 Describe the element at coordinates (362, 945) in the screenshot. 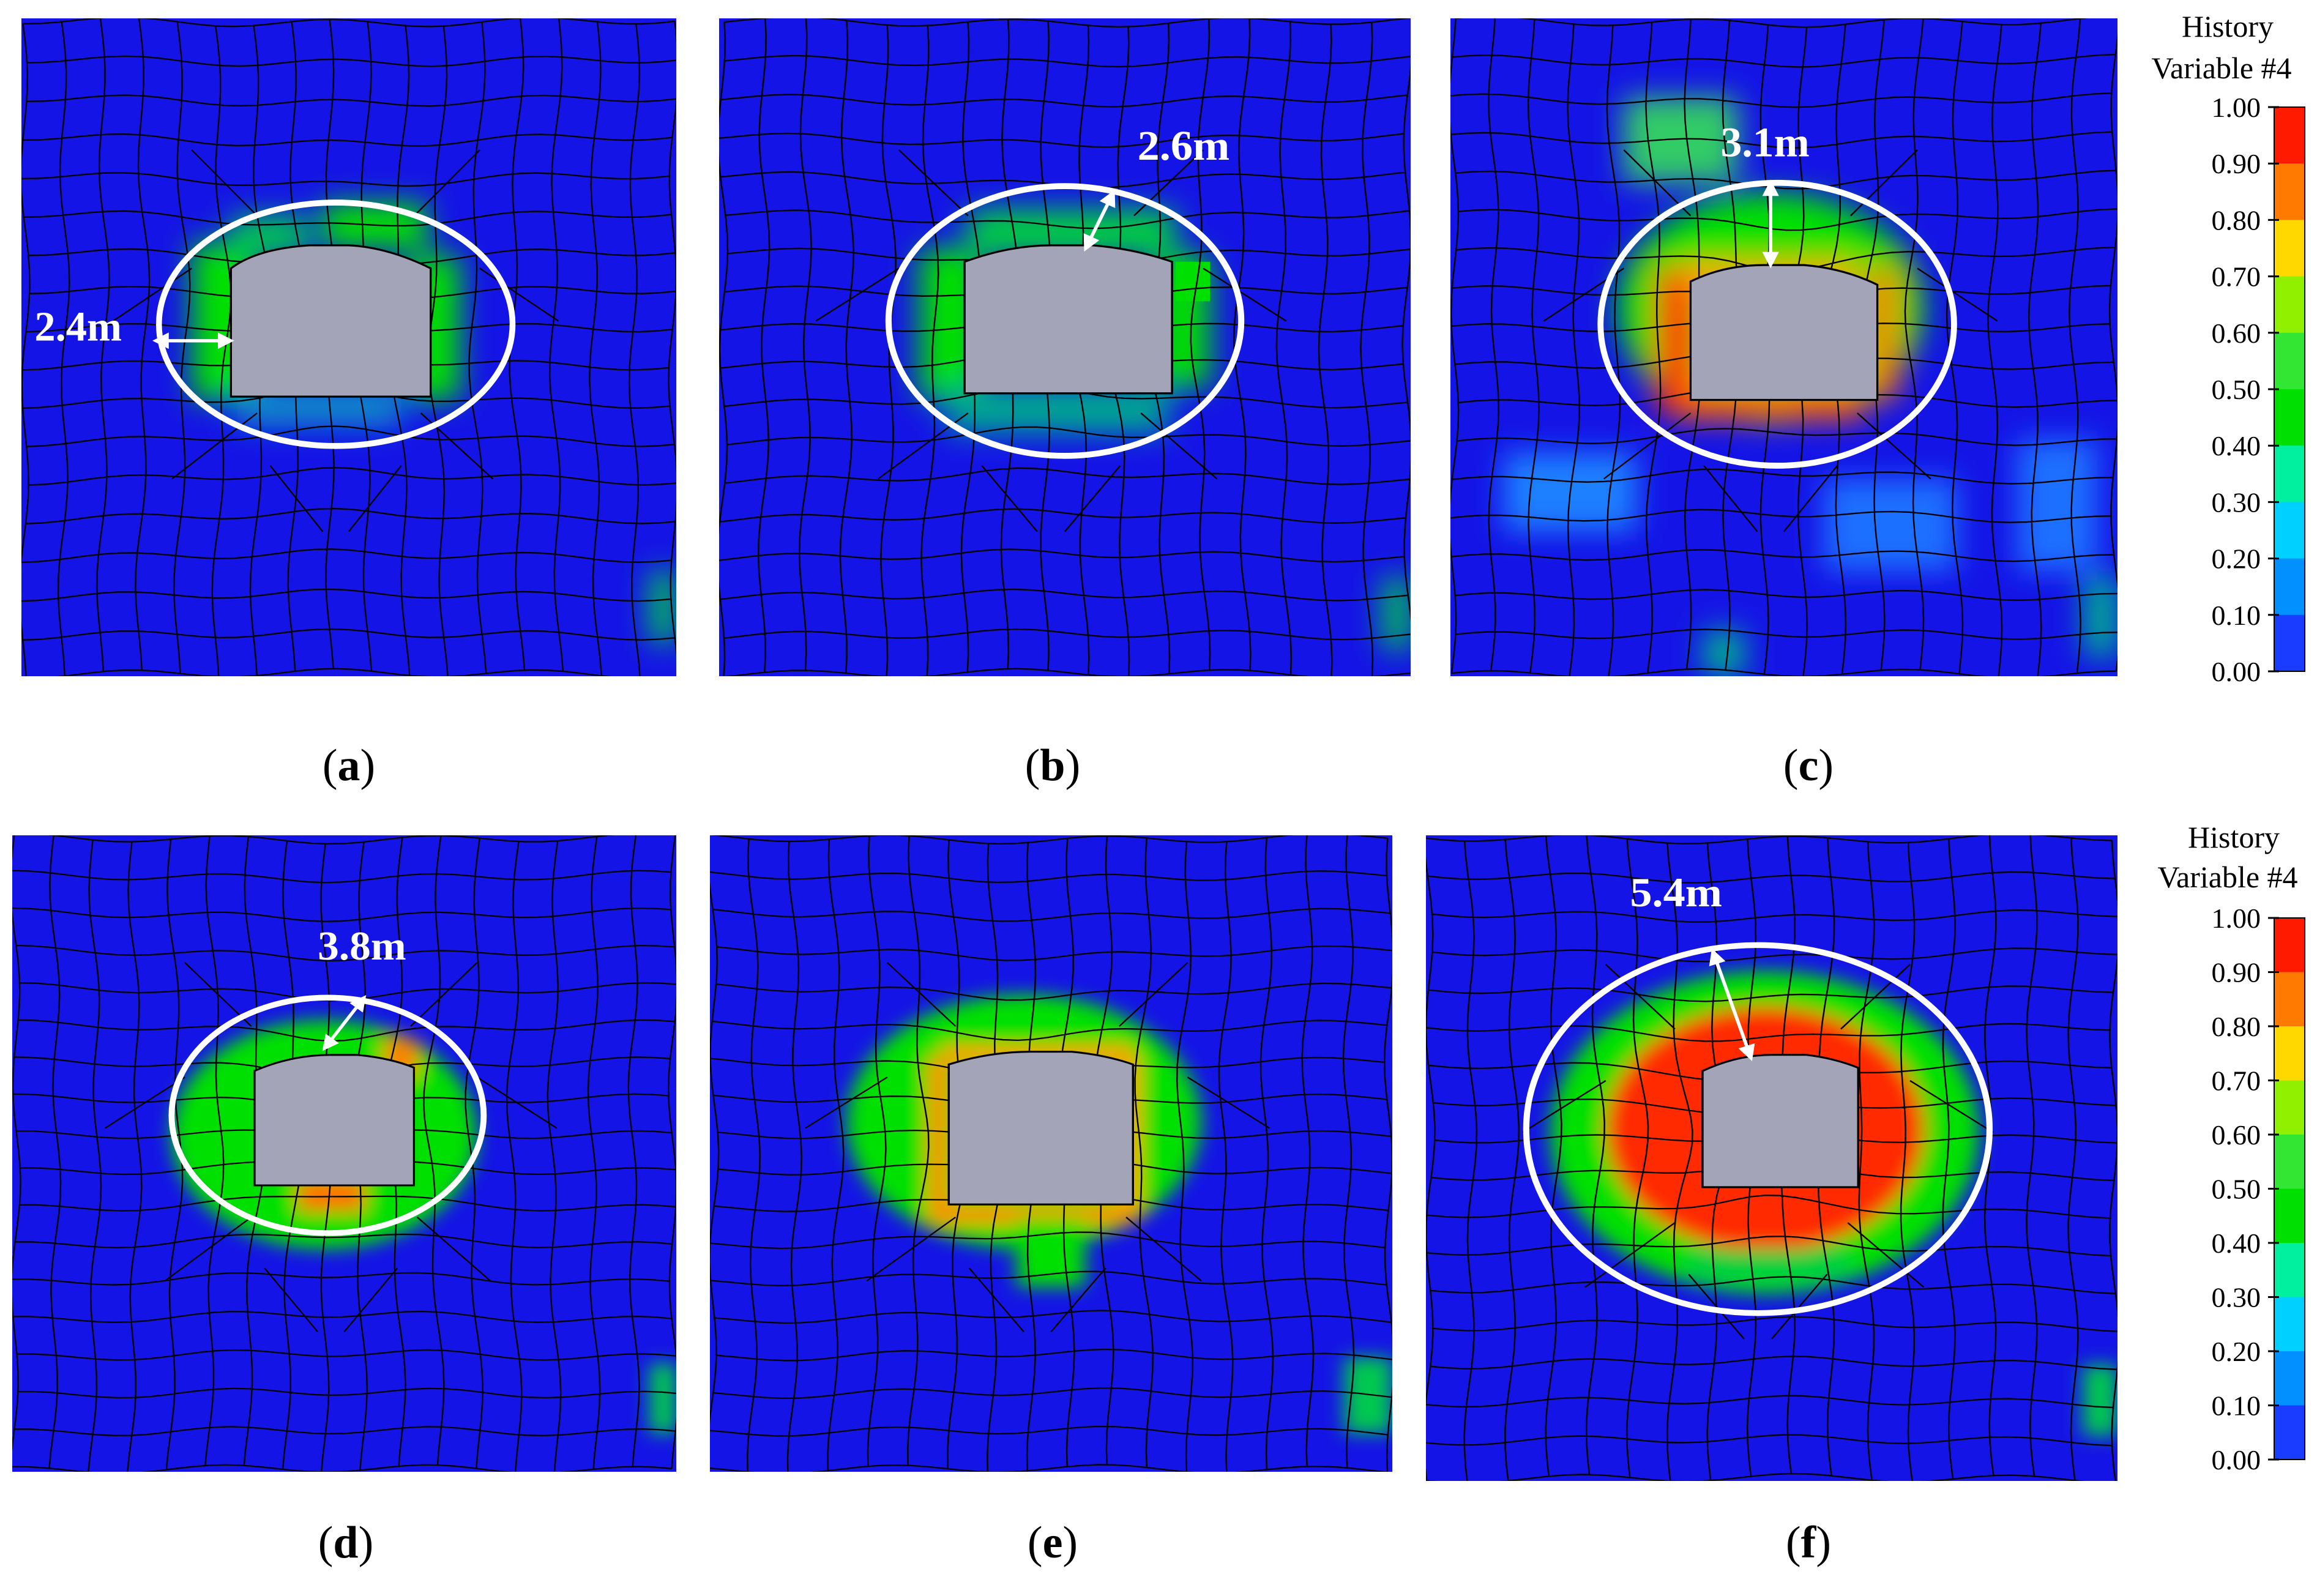

I see `panel-d-dim-label: 3.8m` at that location.